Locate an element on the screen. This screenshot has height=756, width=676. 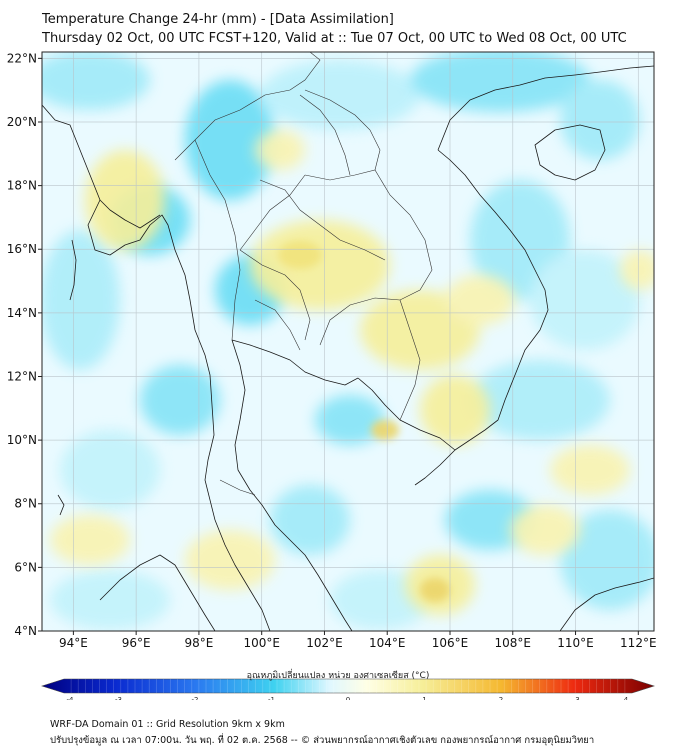
latitude-label: 18°N is located at coordinates (22, 186).